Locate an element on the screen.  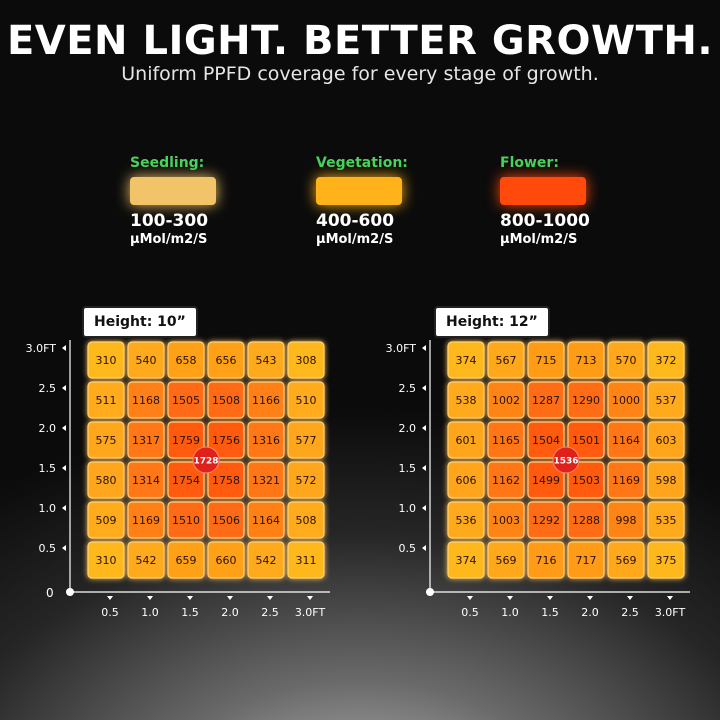
heatmap-cell-value: 577 is located at coordinates (306, 440).